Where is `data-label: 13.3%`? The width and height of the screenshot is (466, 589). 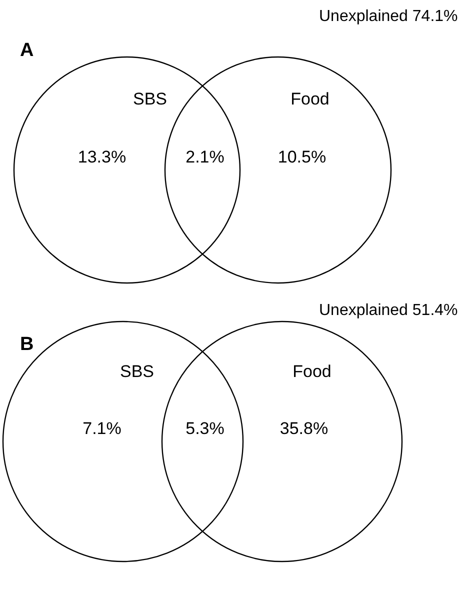
data-label: 13.3% is located at coordinates (102, 156).